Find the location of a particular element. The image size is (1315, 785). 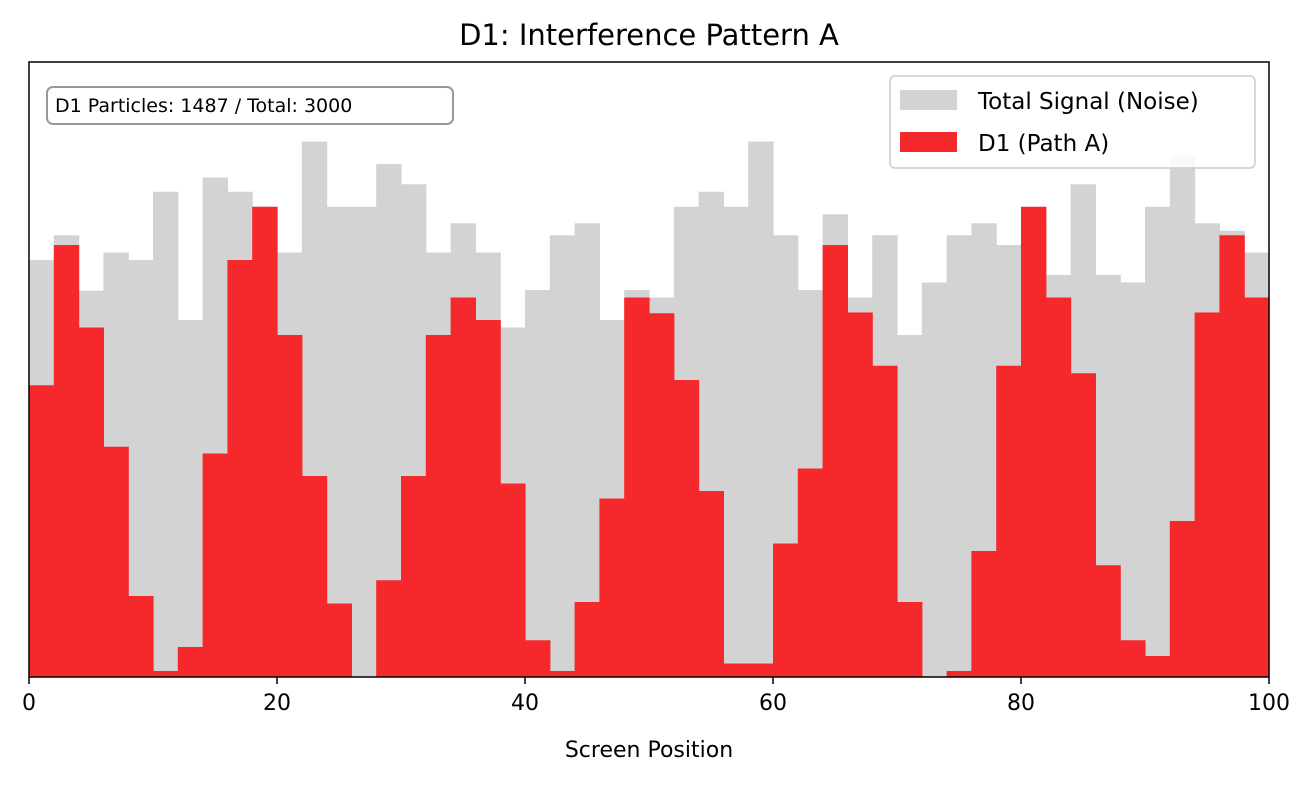

legend-label-d1: D1 (Path A) is located at coordinates (1043, 144).